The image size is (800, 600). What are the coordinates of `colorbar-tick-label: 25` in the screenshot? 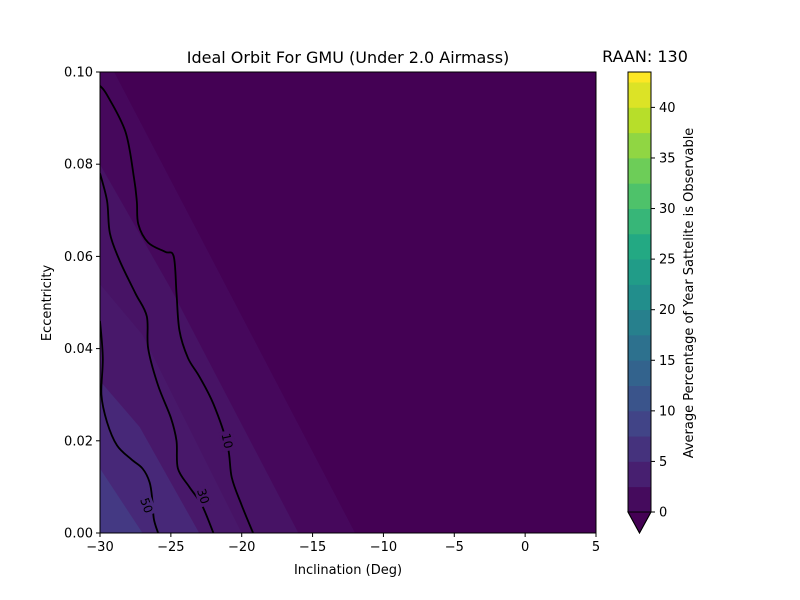 It's located at (667, 260).